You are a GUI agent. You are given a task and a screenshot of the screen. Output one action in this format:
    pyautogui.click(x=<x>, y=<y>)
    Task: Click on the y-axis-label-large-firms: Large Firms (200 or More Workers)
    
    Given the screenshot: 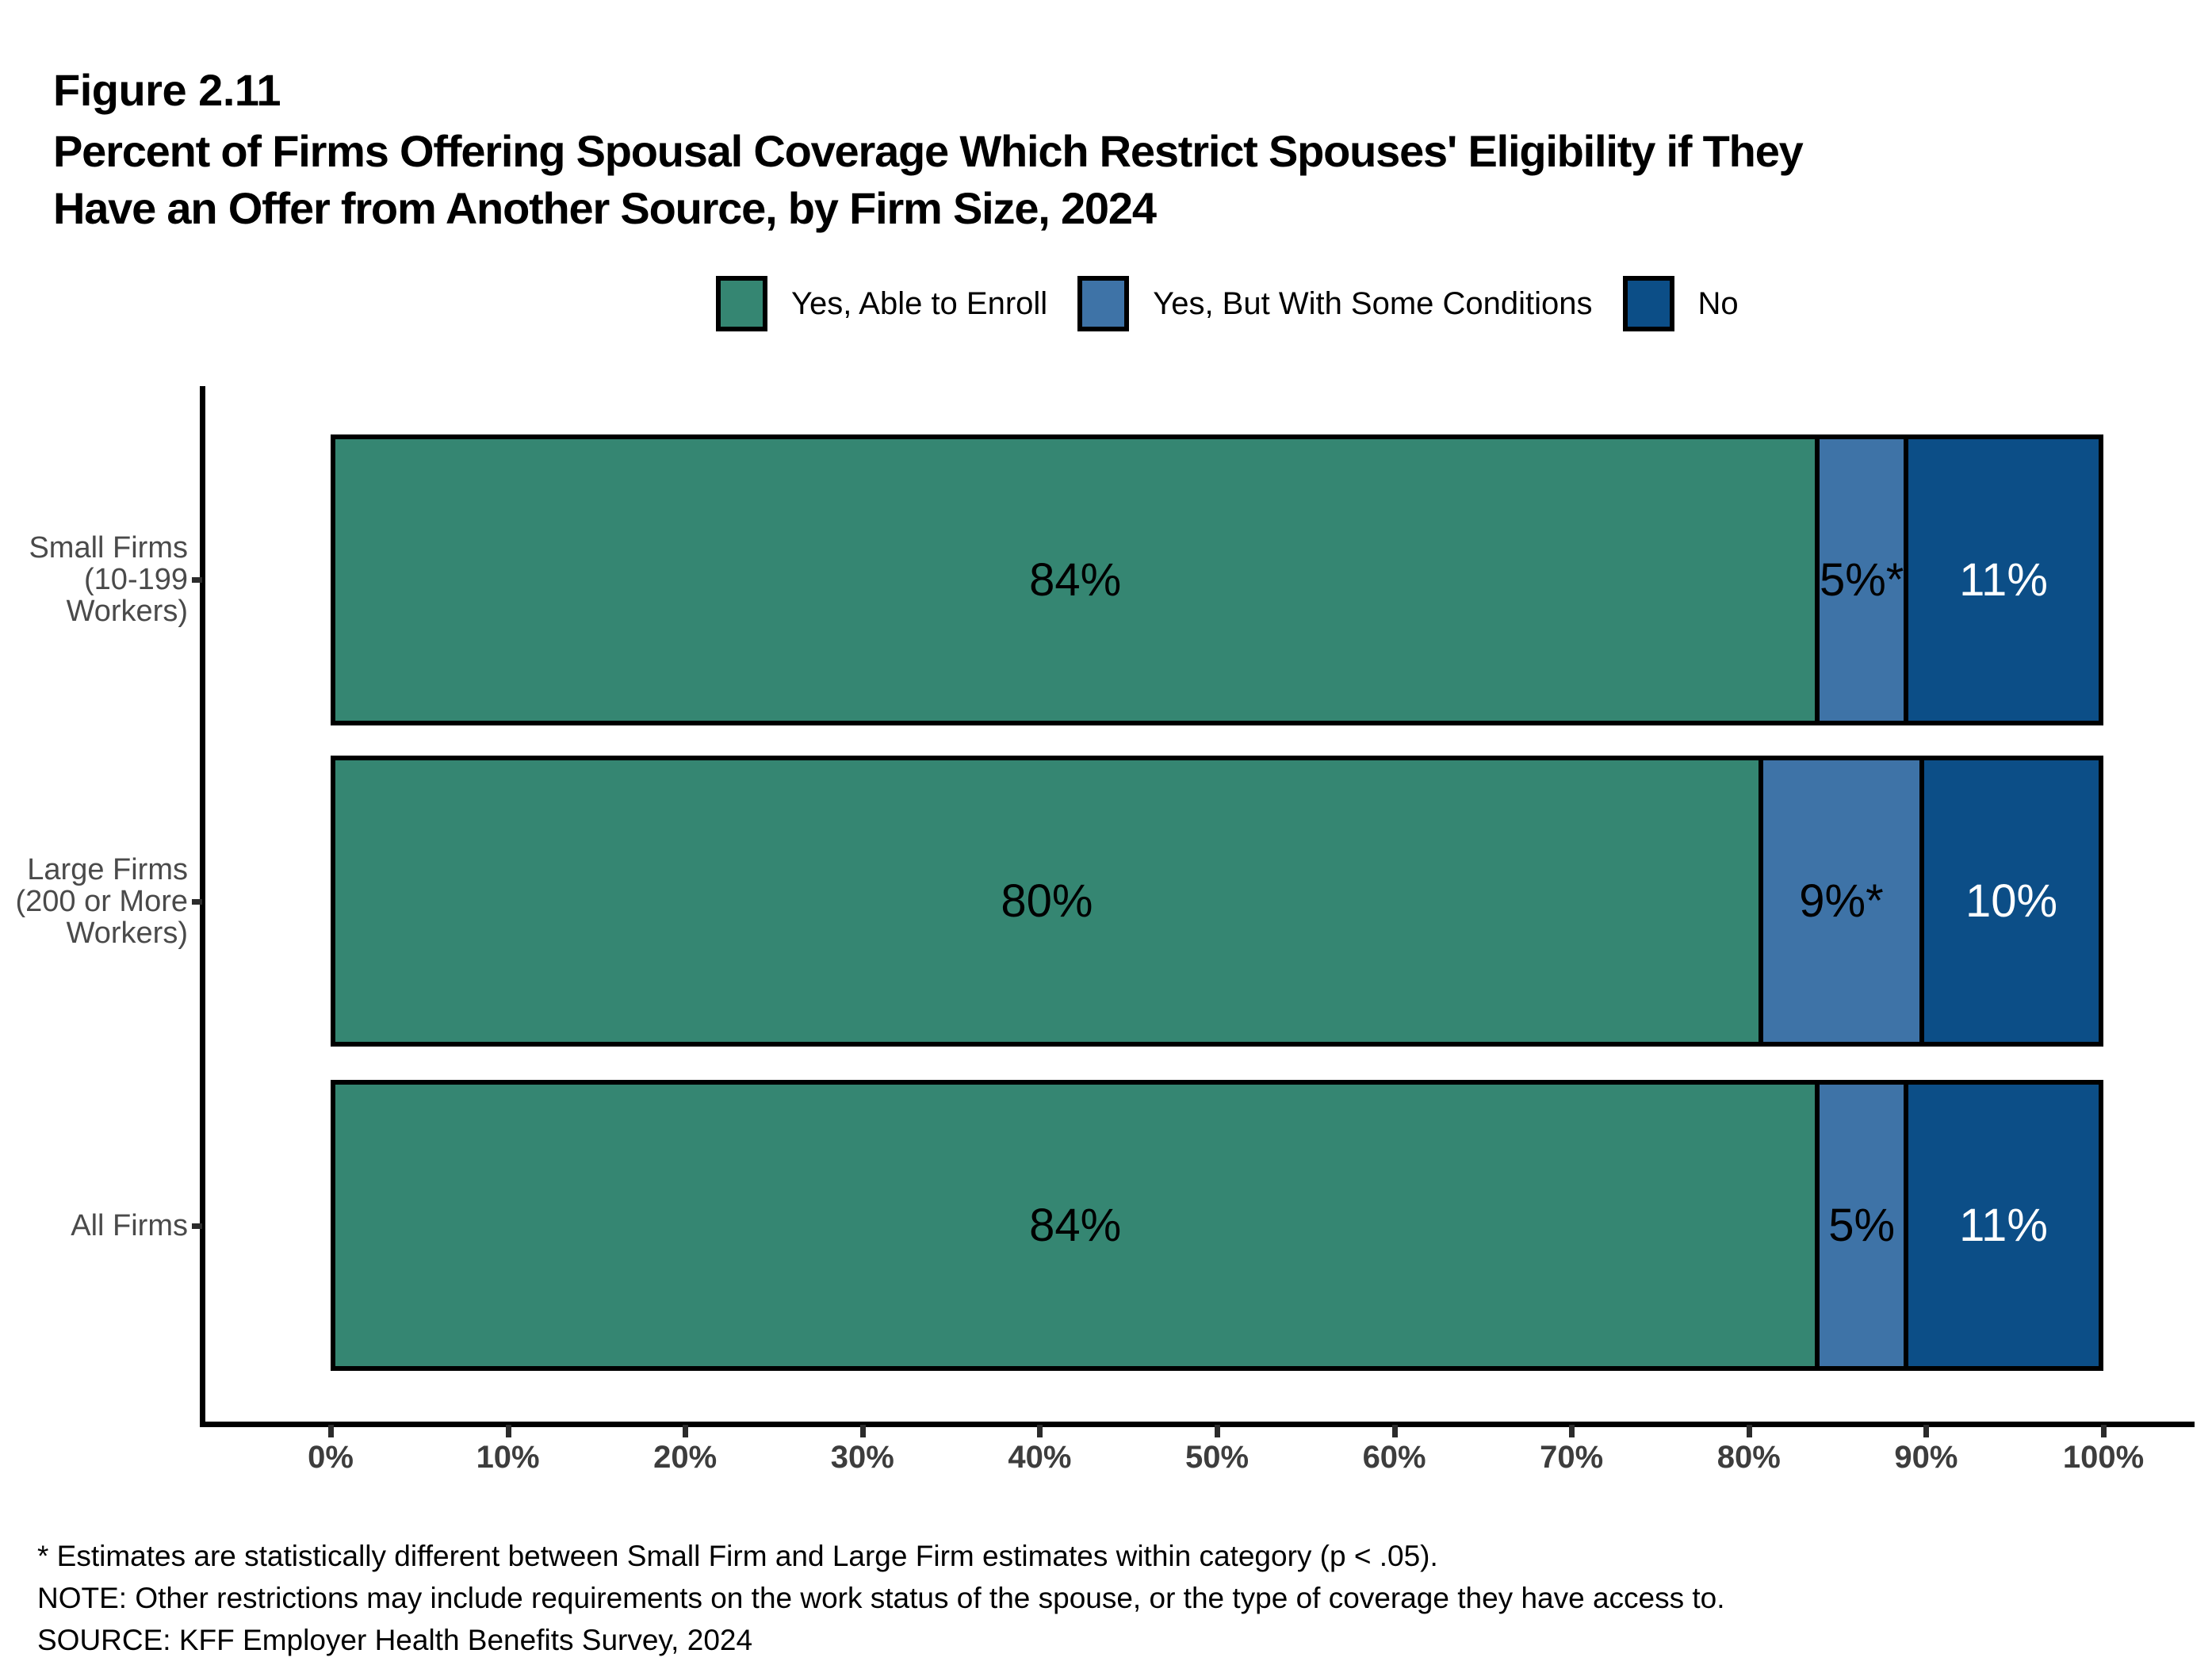 What is the action you would take?
    pyautogui.click(x=102, y=901)
    